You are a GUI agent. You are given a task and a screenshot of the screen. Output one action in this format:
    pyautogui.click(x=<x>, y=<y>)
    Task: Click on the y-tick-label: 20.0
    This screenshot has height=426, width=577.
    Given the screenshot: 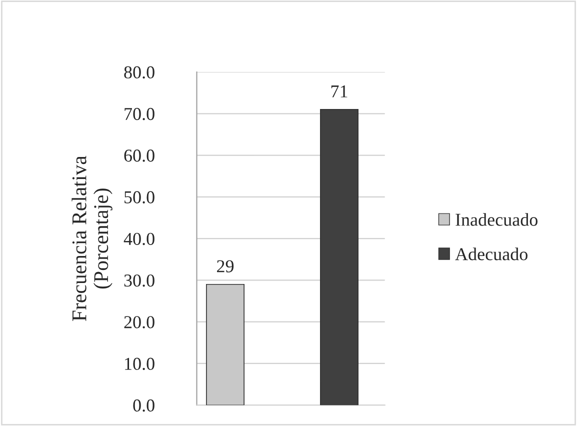 What is the action you would take?
    pyautogui.click(x=139, y=322)
    